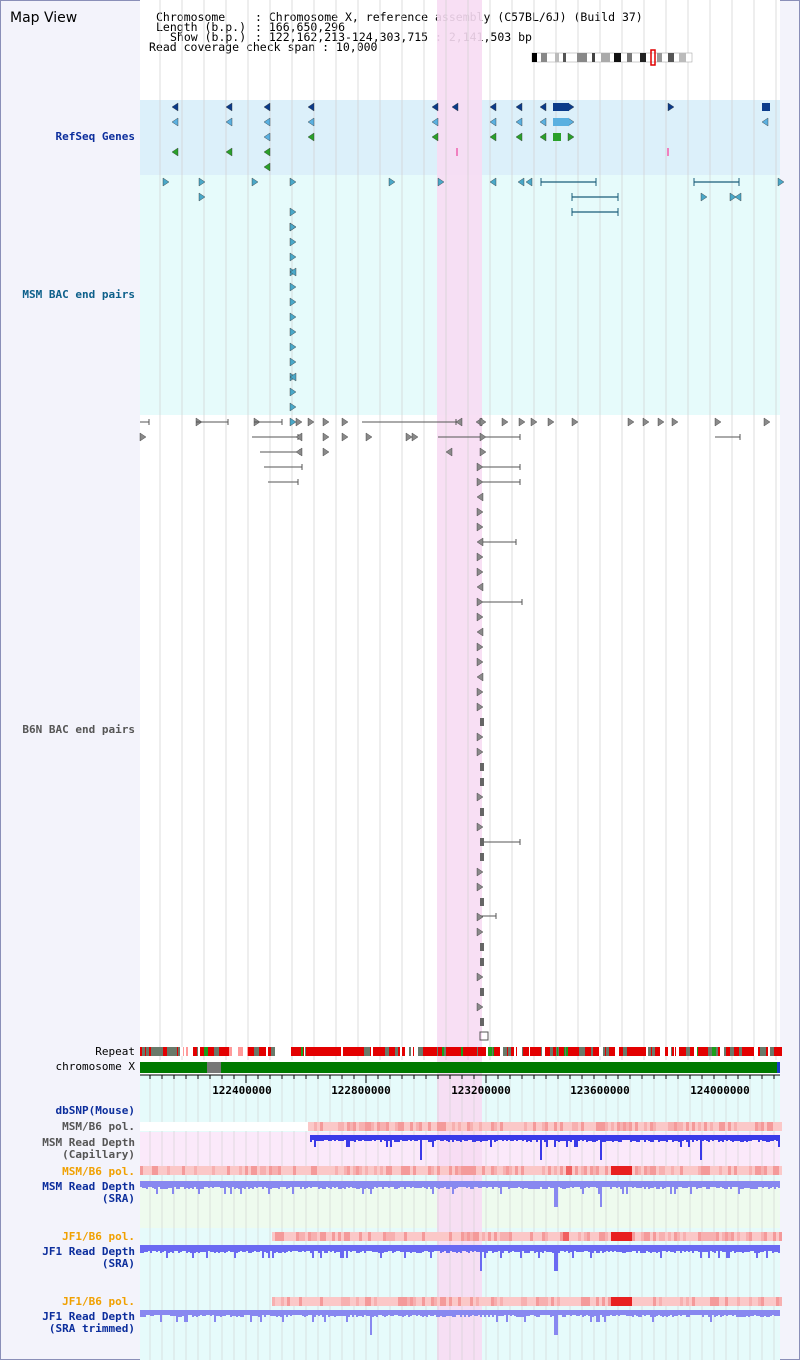  What do you see at coordinates (78, 729) in the screenshot?
I see `track-label-b6n-bac: B6N BAC end pairs` at bounding box center [78, 729].